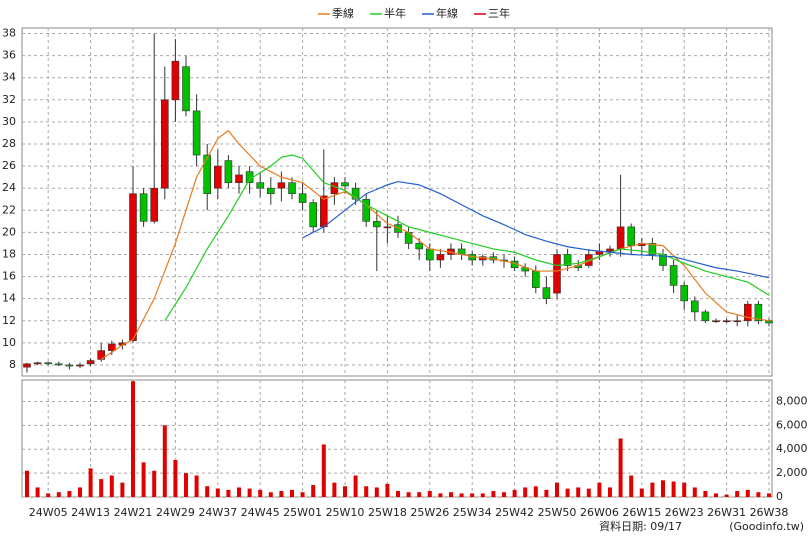 Image resolution: width=808 pixels, height=540 pixels. I want to click on y-tick-label: 32, so click(9, 99).